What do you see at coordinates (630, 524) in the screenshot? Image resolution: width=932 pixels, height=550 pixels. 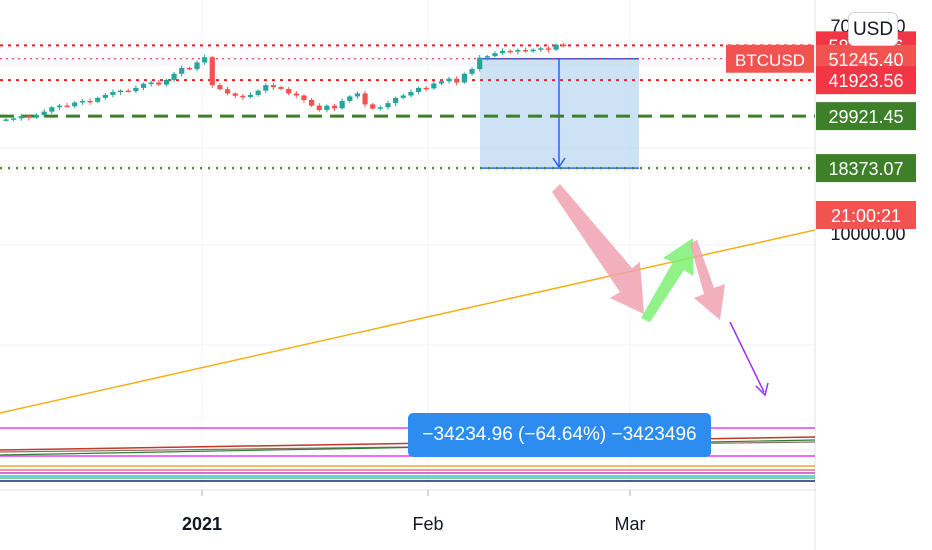 I see `x-tick-label: Mar` at bounding box center [630, 524].